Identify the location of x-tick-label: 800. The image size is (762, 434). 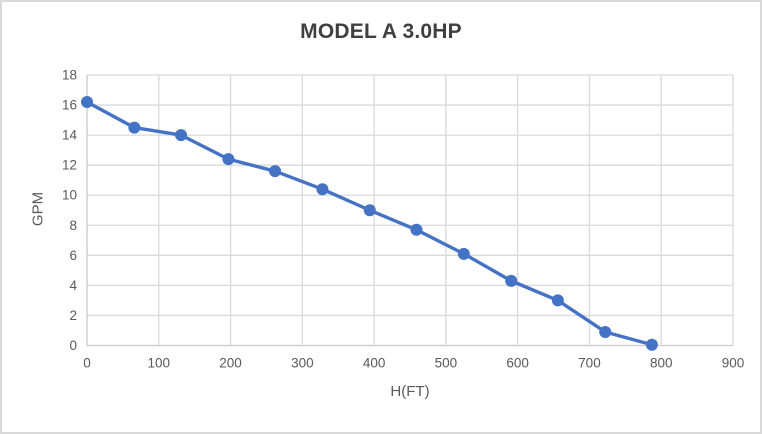
(661, 363).